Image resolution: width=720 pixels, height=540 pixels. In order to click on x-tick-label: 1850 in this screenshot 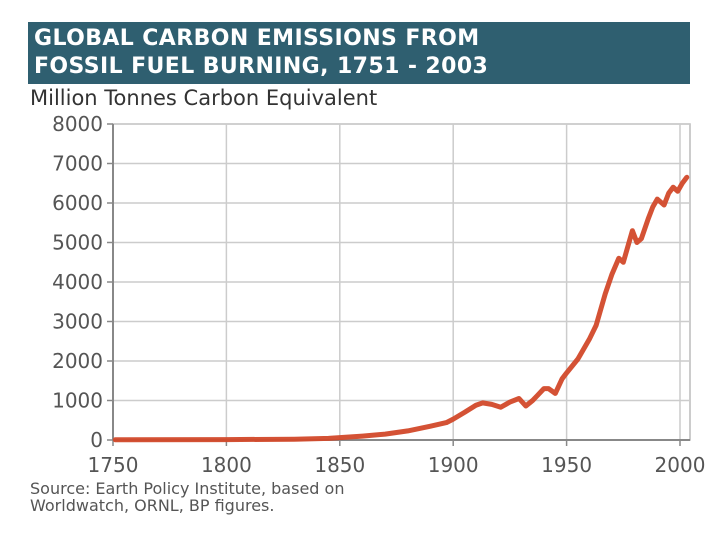, I will do `click(339, 465)`.